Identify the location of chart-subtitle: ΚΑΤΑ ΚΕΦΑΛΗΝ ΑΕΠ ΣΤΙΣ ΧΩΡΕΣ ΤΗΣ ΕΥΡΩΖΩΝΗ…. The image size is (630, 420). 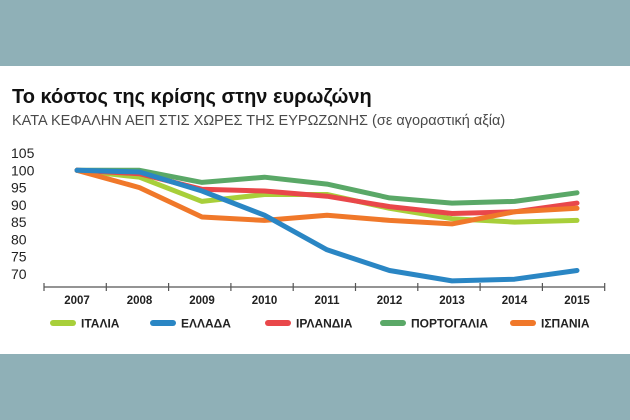
(259, 121).